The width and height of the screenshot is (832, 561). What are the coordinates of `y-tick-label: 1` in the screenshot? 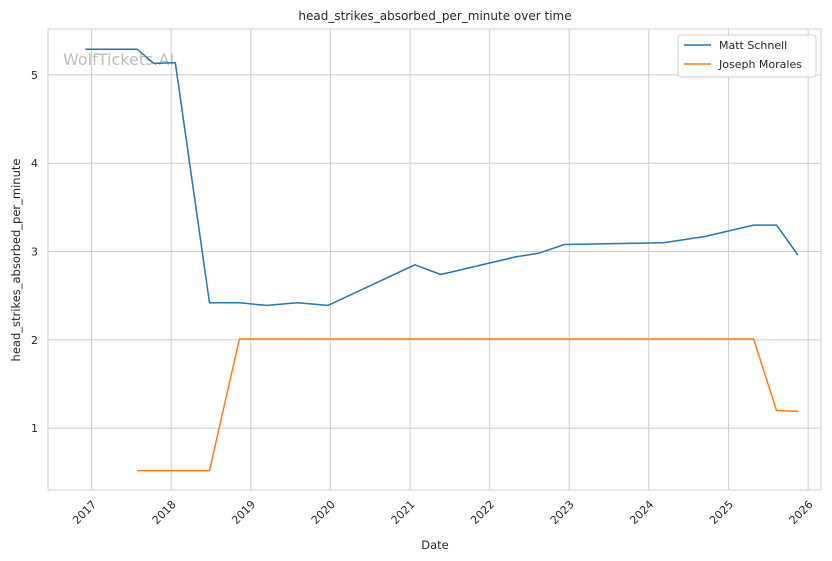 It's located at (34, 428).